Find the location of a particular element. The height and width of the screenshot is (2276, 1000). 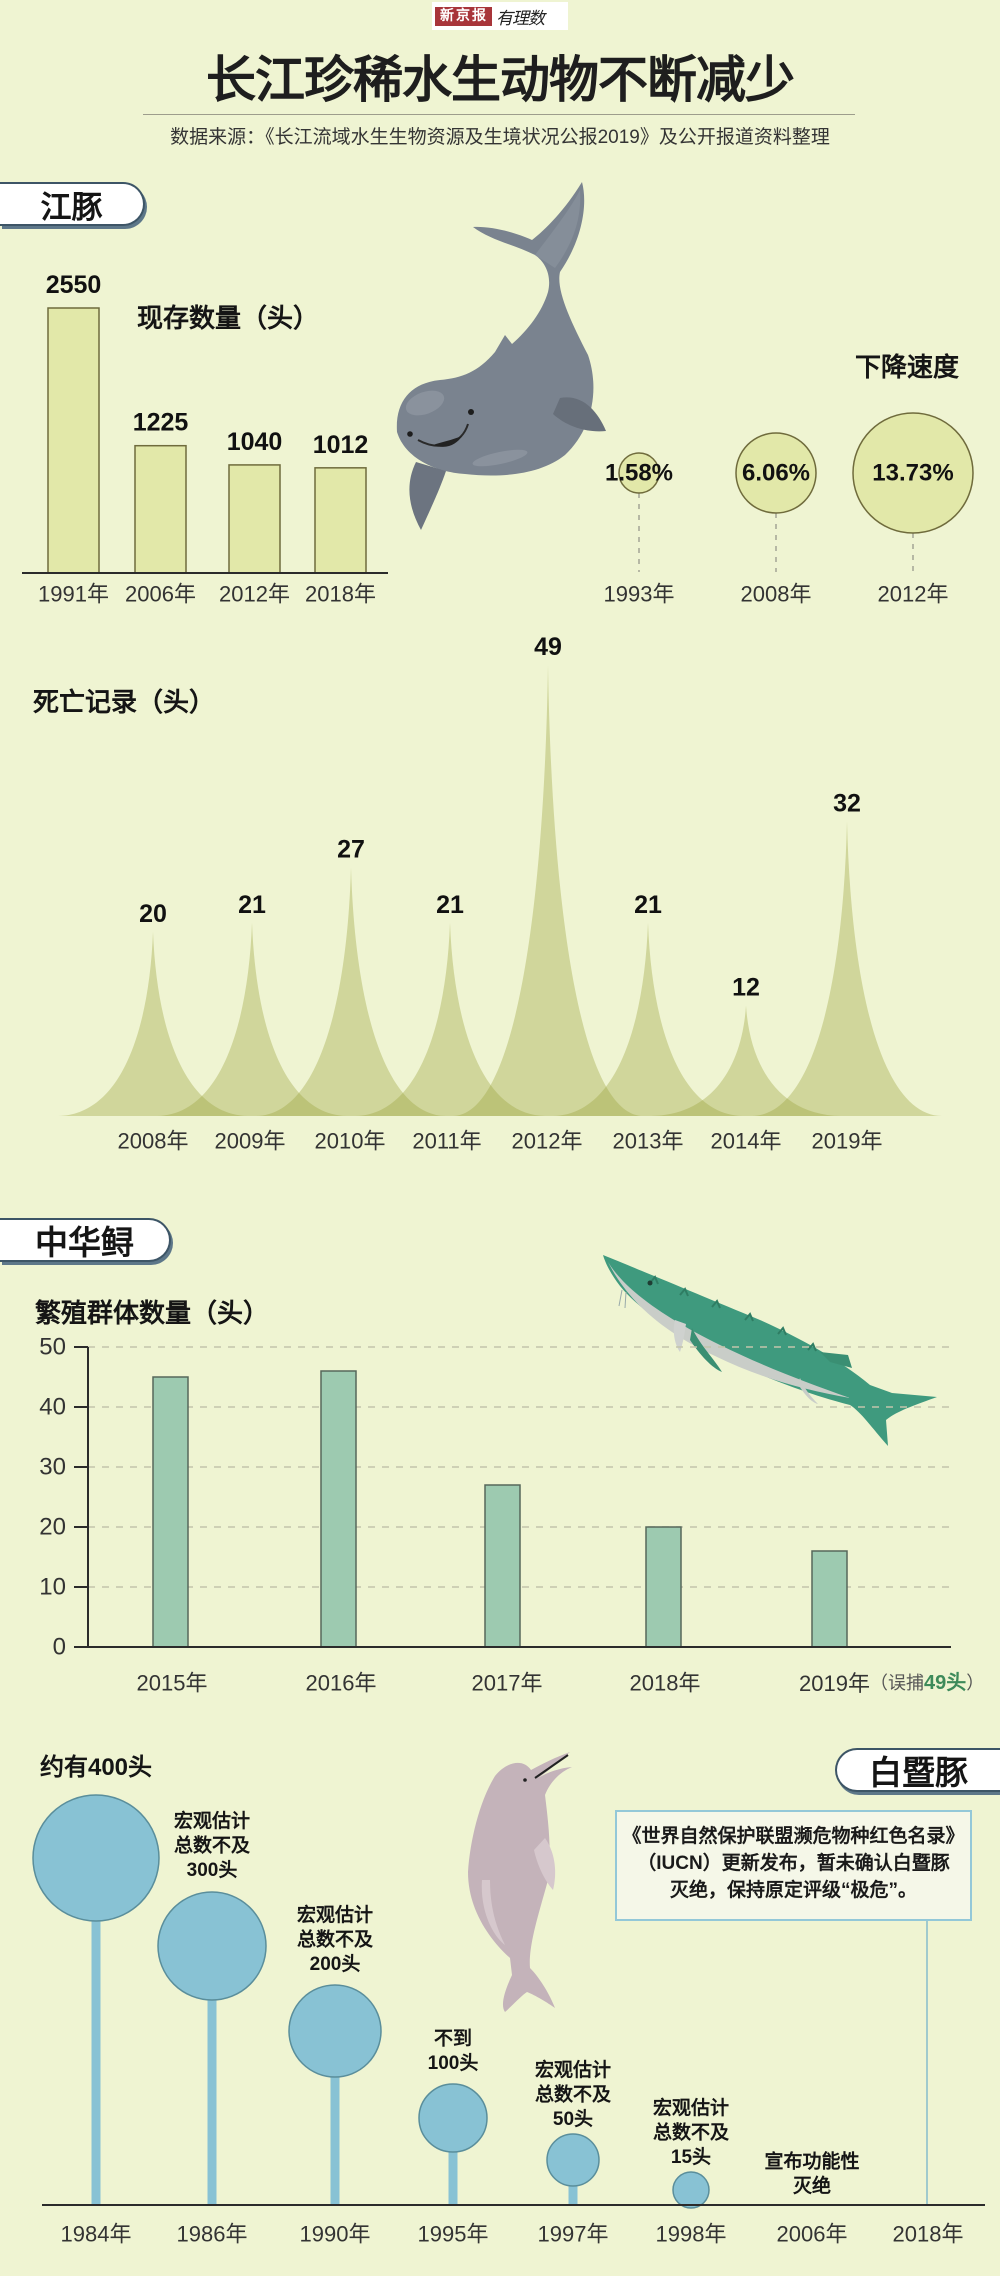

y-tick-label: 50 is located at coordinates (52, 1347).